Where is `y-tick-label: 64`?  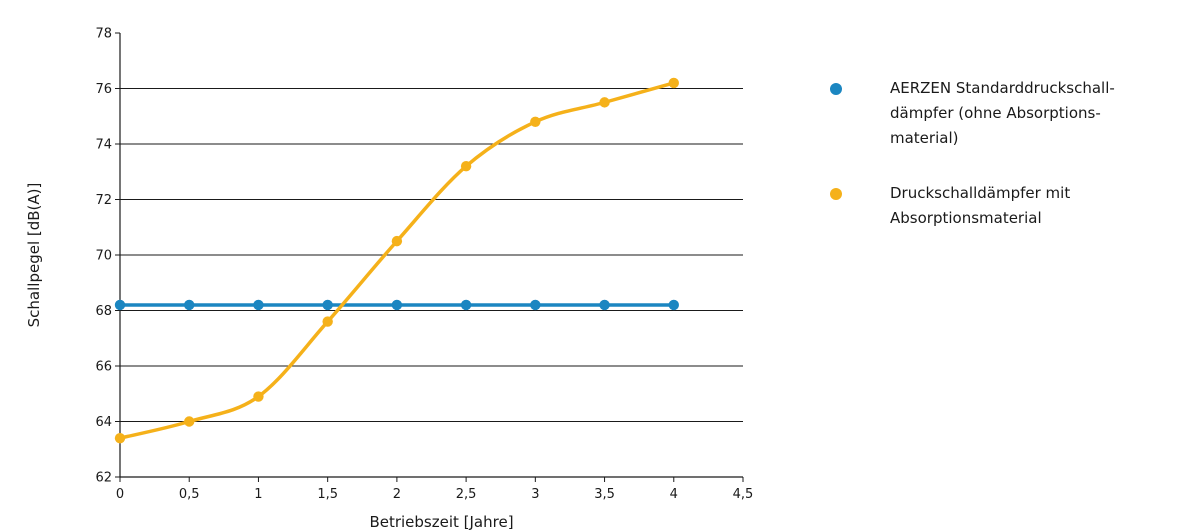
y-tick-label: 64 is located at coordinates (103, 422).